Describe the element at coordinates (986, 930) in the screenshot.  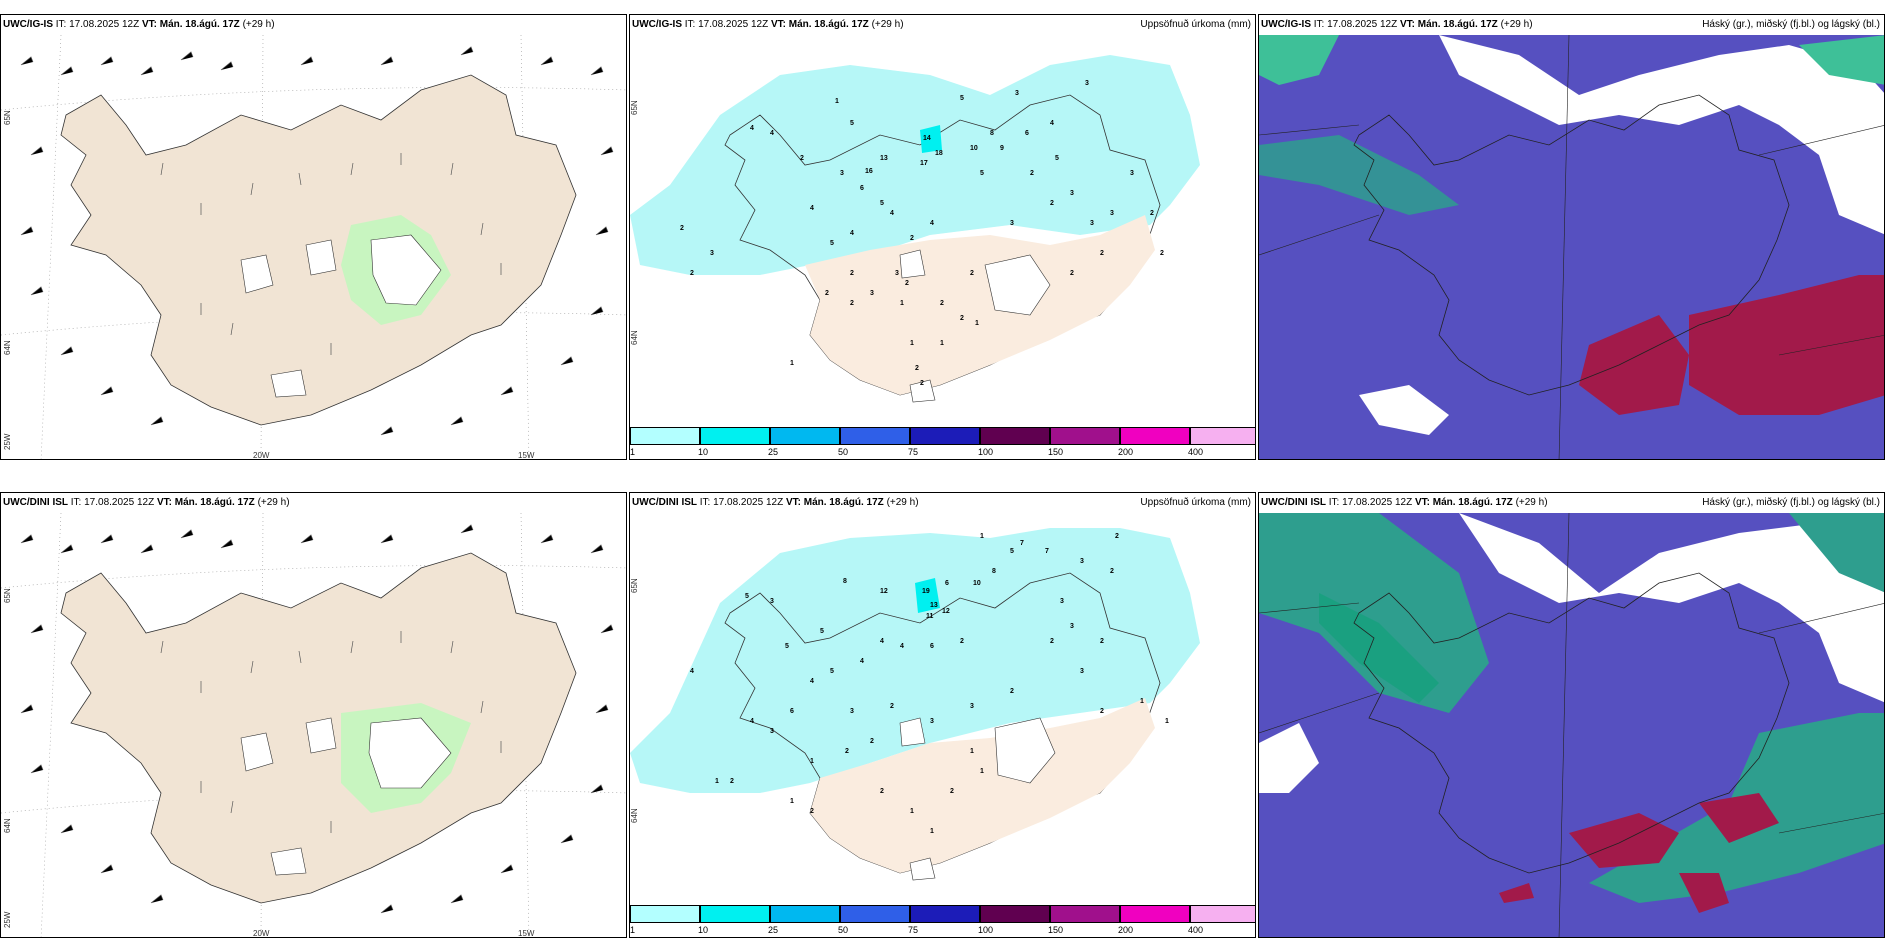
I see `colorbar-tick: 100` at that location.